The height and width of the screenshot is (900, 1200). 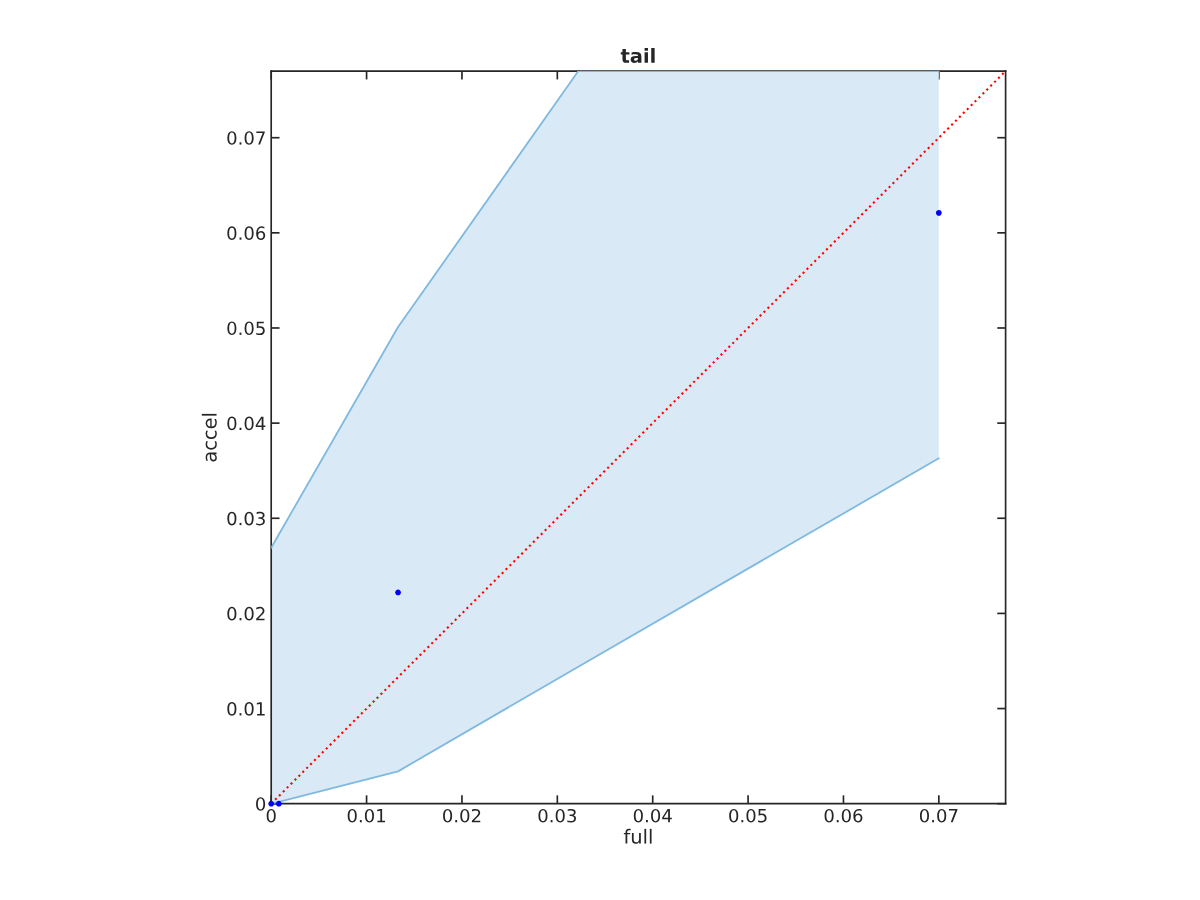 I want to click on x-tick-label: 0.06, so click(x=843, y=815).